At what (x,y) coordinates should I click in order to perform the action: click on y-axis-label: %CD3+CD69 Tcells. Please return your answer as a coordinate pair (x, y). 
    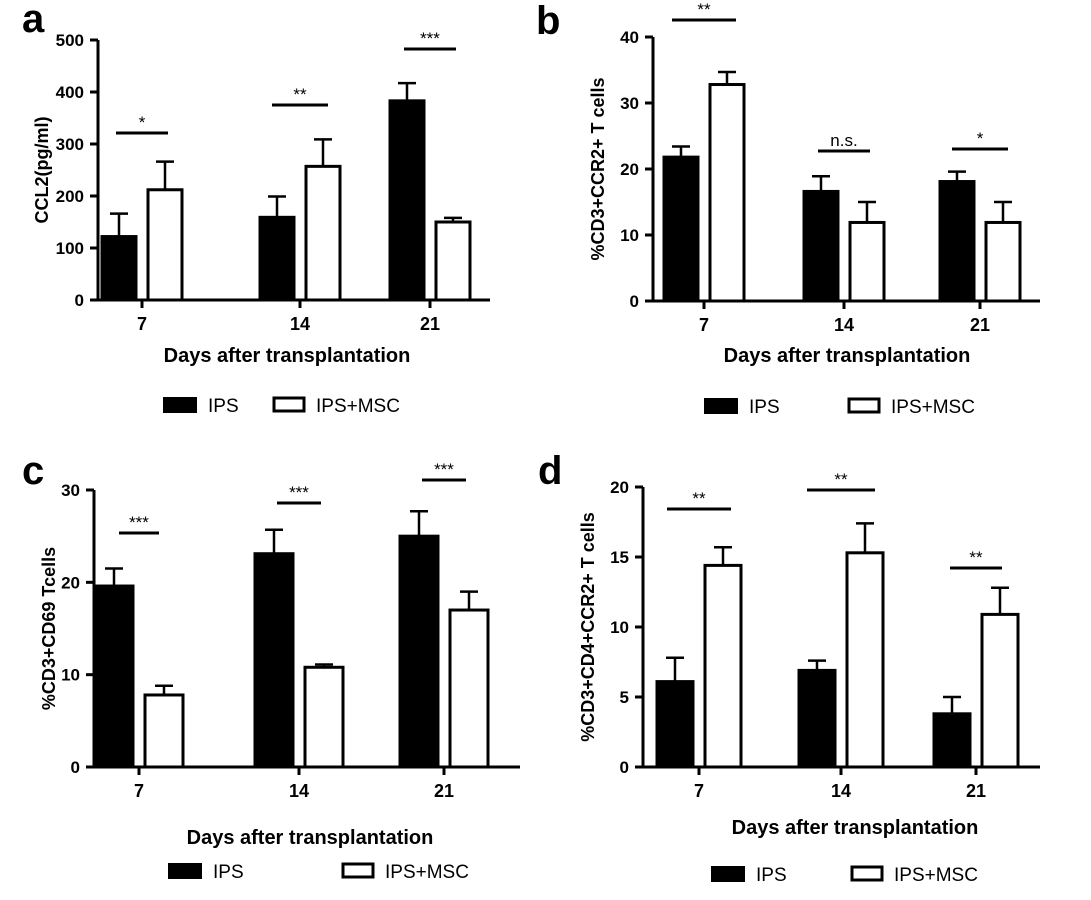
    Looking at the image, I should click on (49, 628).